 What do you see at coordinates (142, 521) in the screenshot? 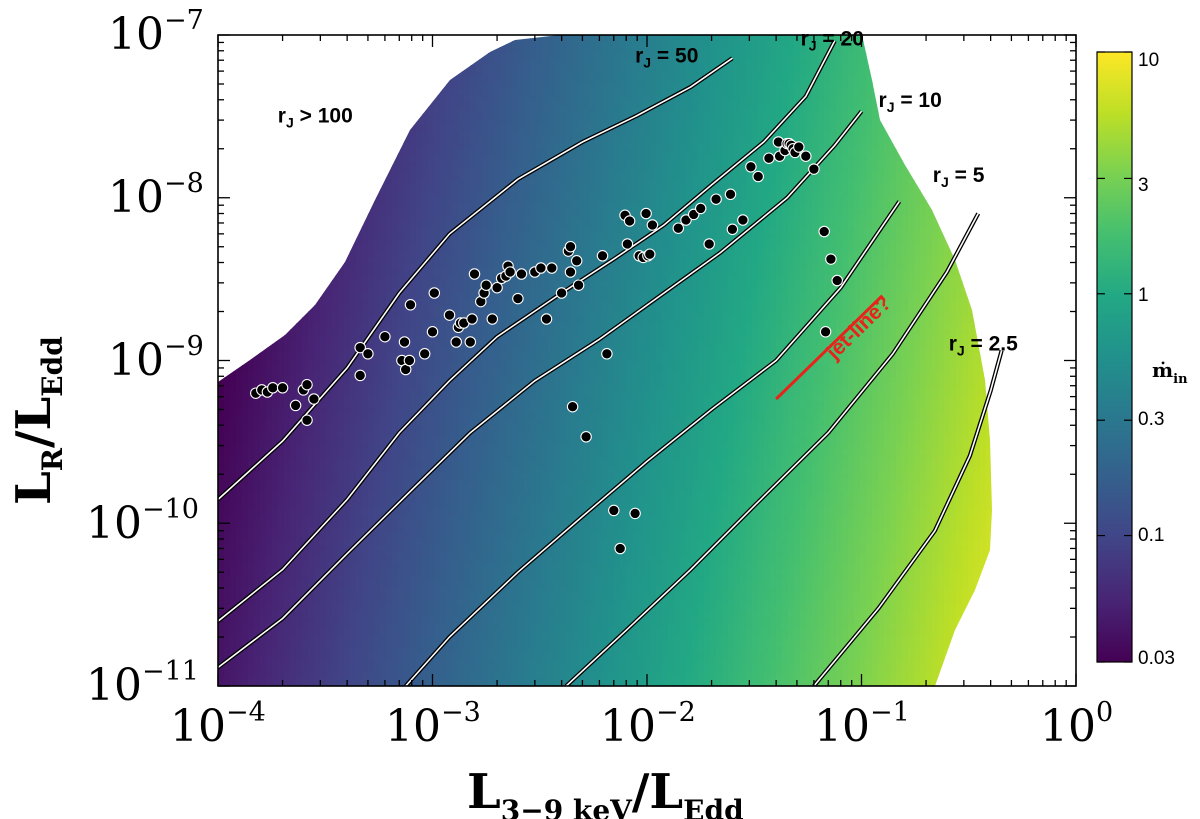
I see `y-tick-label: 10⁻¹⁰` at bounding box center [142, 521].